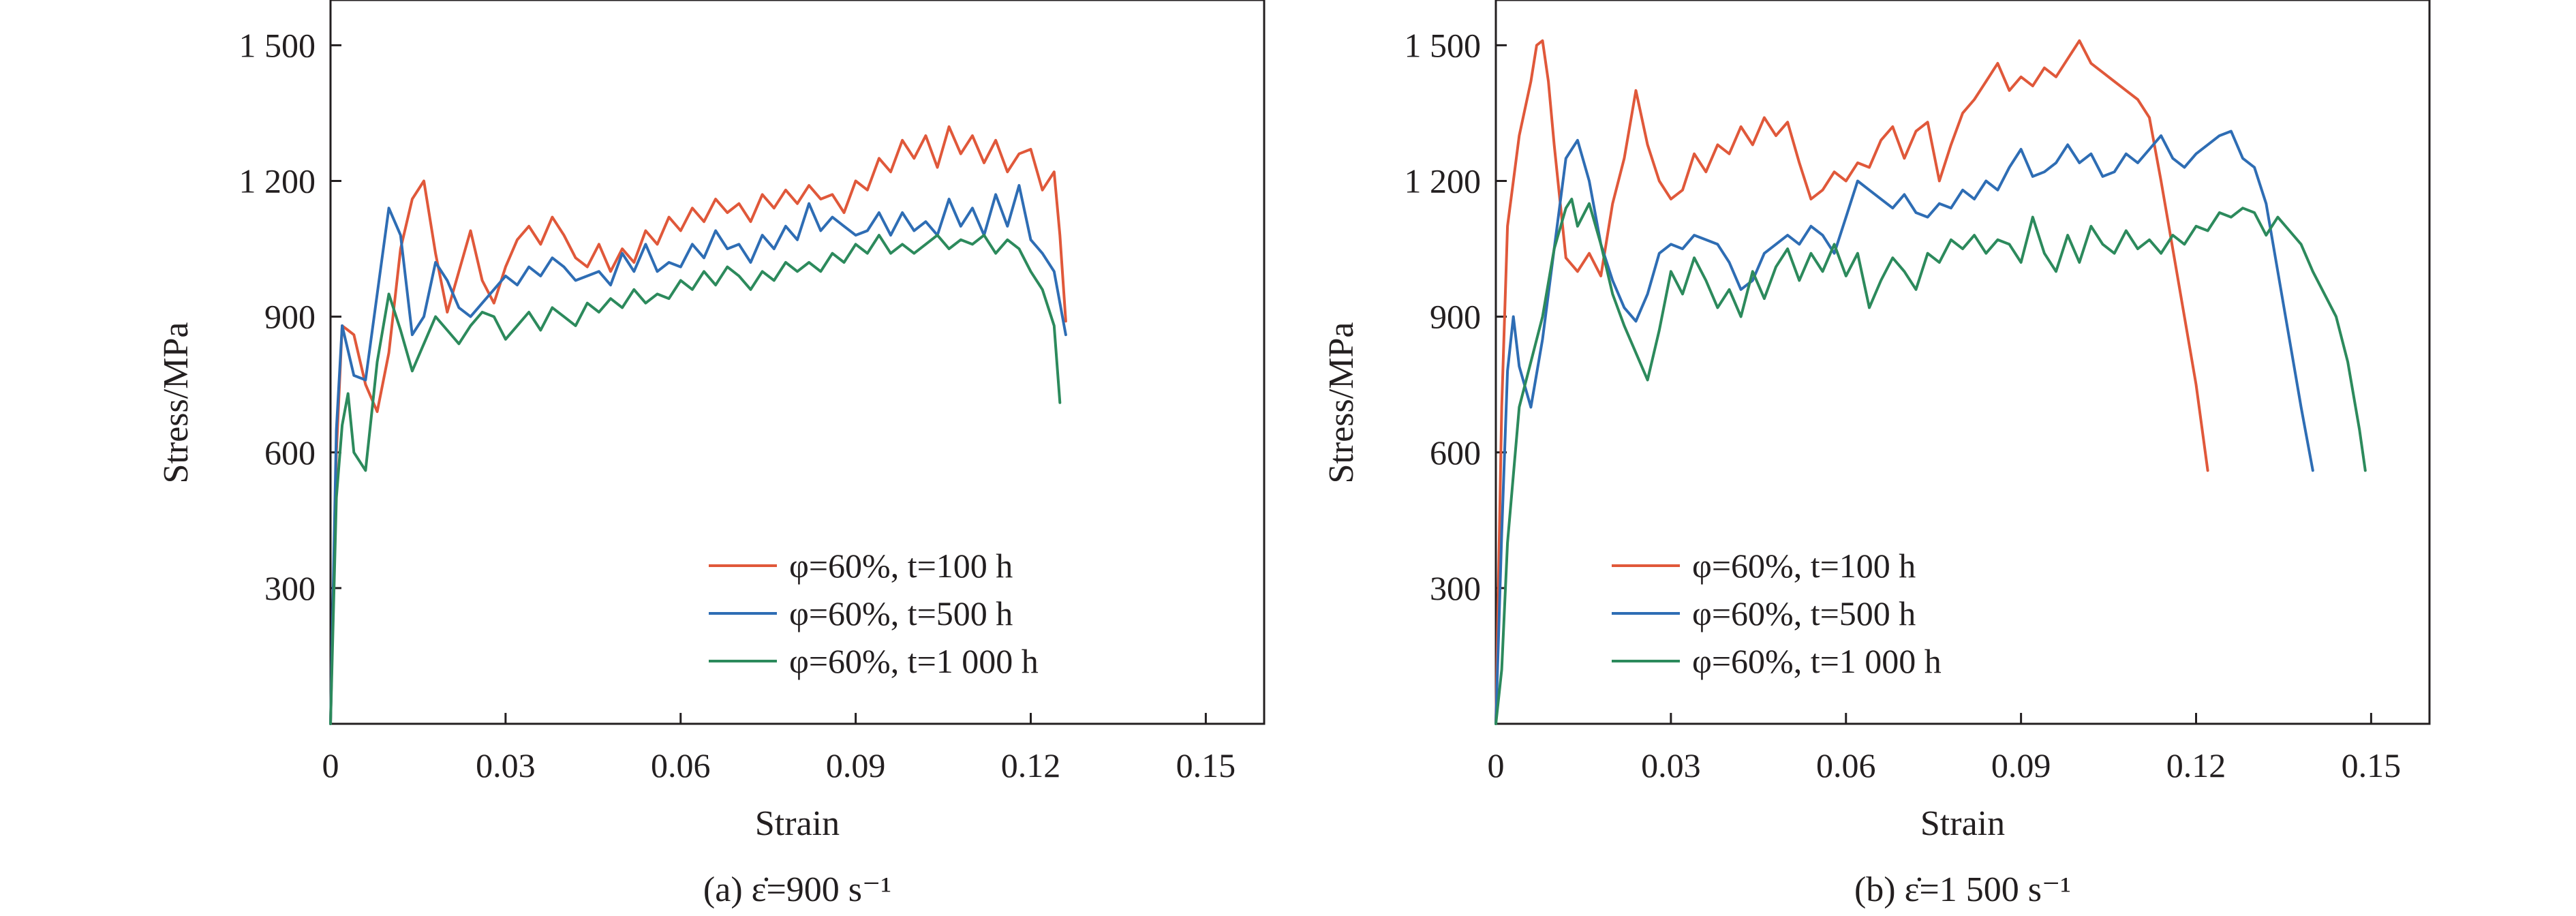  What do you see at coordinates (856, 765) in the screenshot?
I see `x-tick-label-a-3: 0.09` at bounding box center [856, 765].